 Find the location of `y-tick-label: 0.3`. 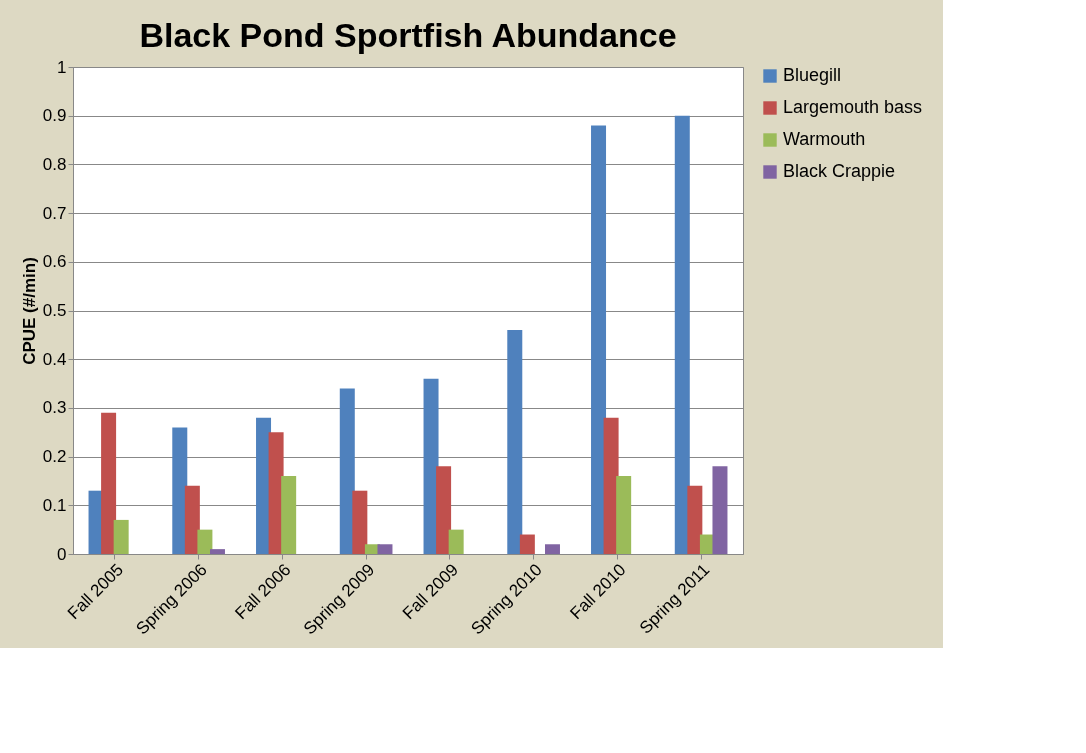

y-tick-label: 0.3 is located at coordinates (54, 408).